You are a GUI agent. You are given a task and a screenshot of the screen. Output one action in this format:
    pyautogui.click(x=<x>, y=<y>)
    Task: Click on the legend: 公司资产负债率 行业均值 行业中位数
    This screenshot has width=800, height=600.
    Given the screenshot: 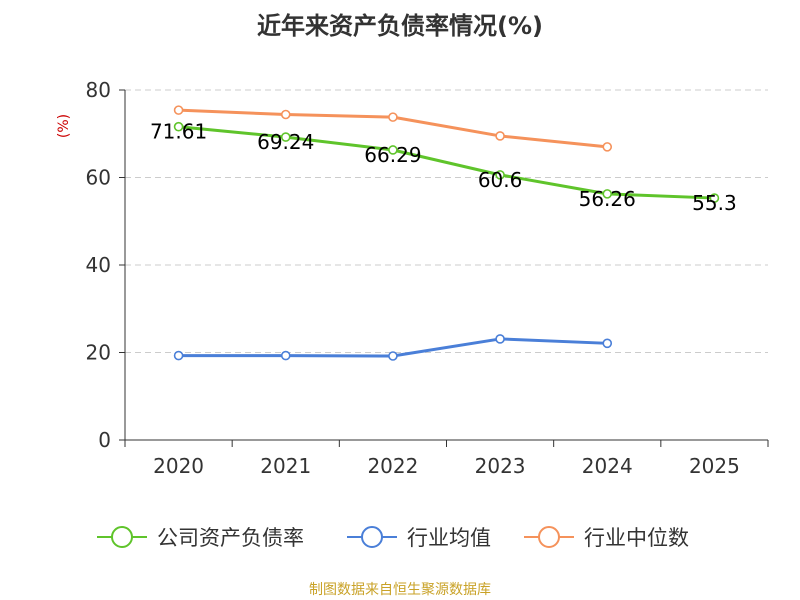 What is the action you would take?
    pyautogui.click(x=393, y=538)
    